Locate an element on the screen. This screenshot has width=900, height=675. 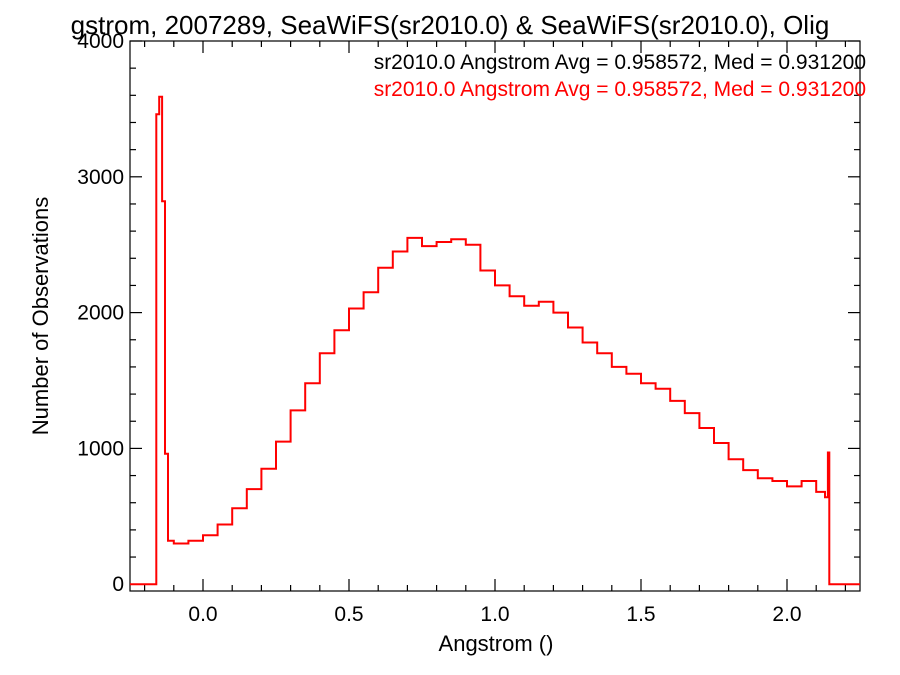
x-tick-label: 0.5 is located at coordinates (348, 614).